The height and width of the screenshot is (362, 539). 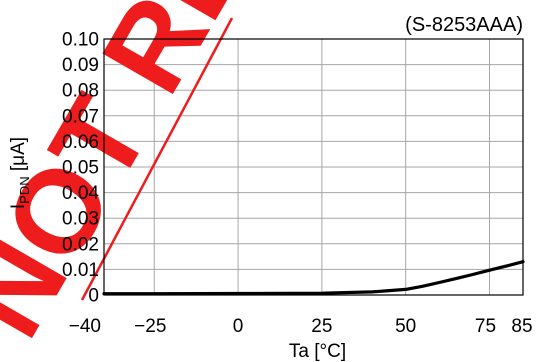 I want to click on y-tick-label: 0.04, so click(x=80, y=193).